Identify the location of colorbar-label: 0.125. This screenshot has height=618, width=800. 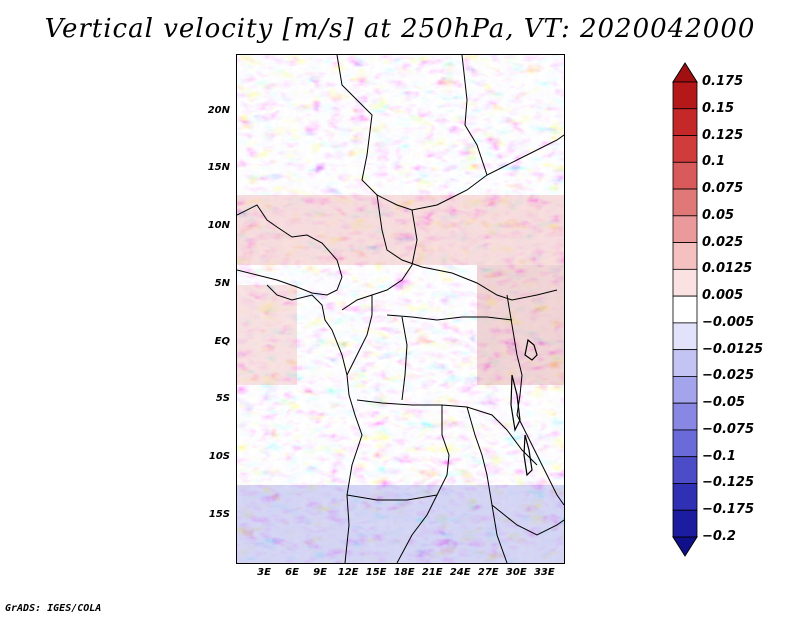
(723, 135).